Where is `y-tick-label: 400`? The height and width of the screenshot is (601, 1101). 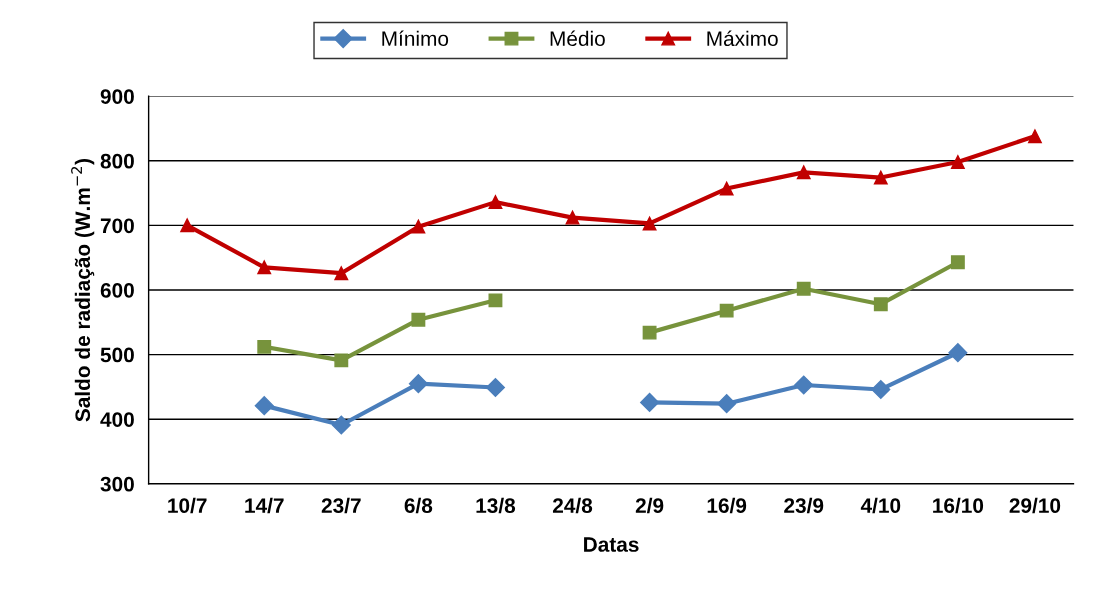 y-tick-label: 400 is located at coordinates (117, 419).